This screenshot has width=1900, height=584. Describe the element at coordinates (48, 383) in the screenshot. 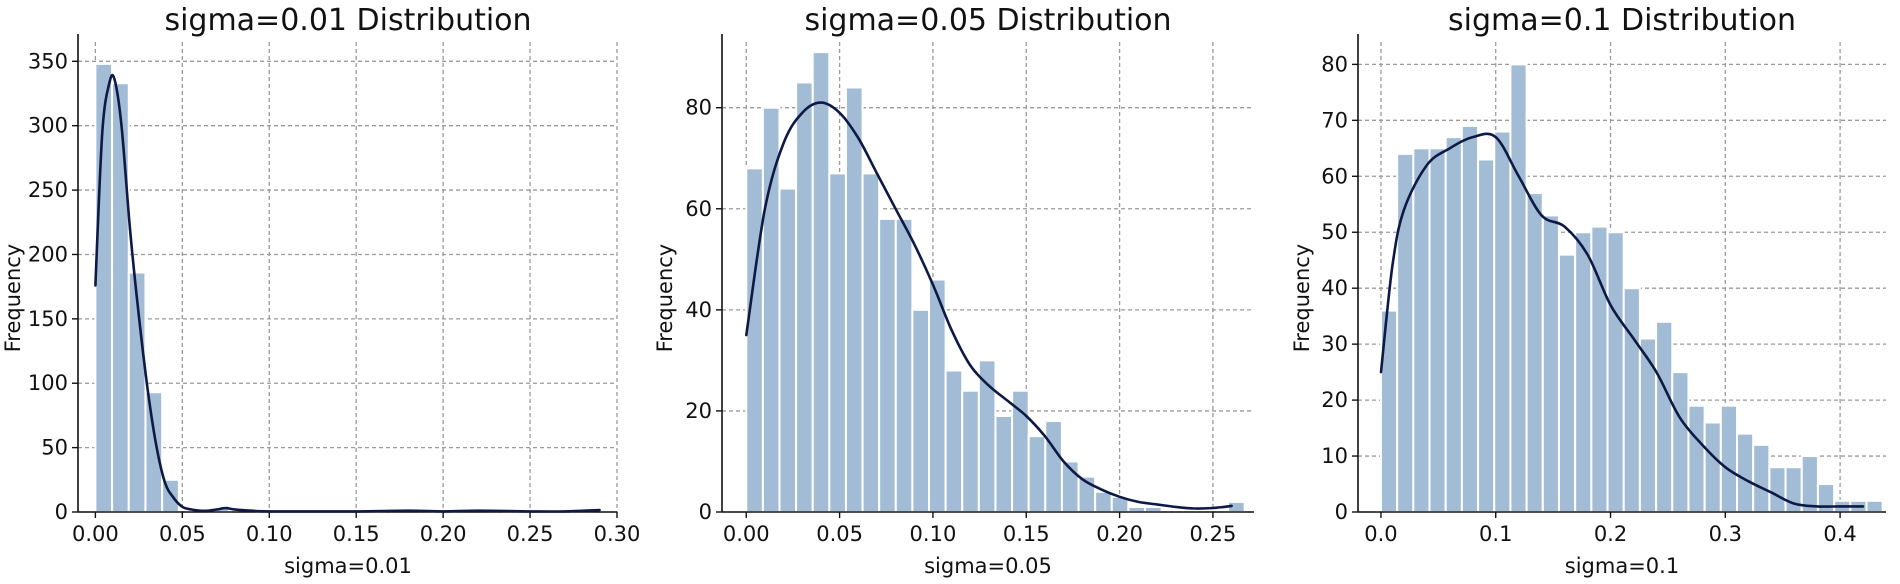

I see `y-tick-label: 100` at that location.